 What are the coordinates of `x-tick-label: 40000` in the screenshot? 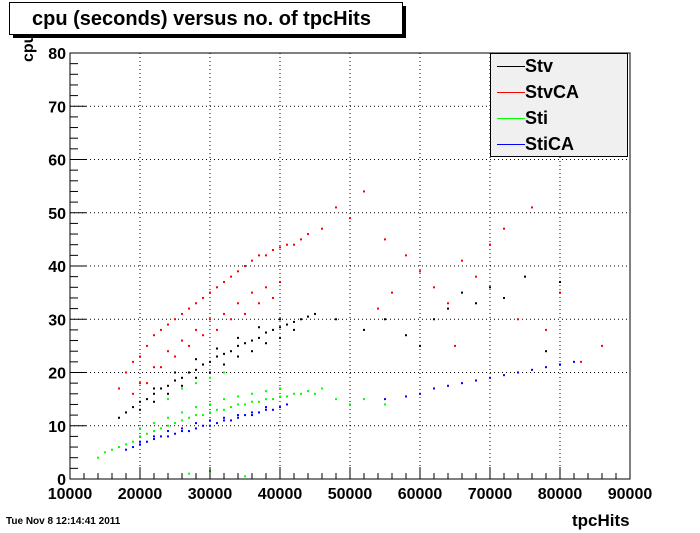 It's located at (280, 494).